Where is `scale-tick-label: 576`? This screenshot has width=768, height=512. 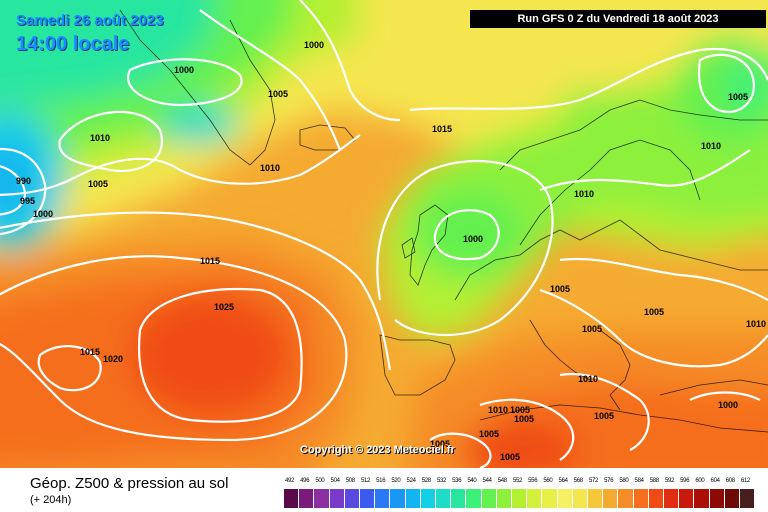 scale-tick-label: 576 is located at coordinates (609, 481).